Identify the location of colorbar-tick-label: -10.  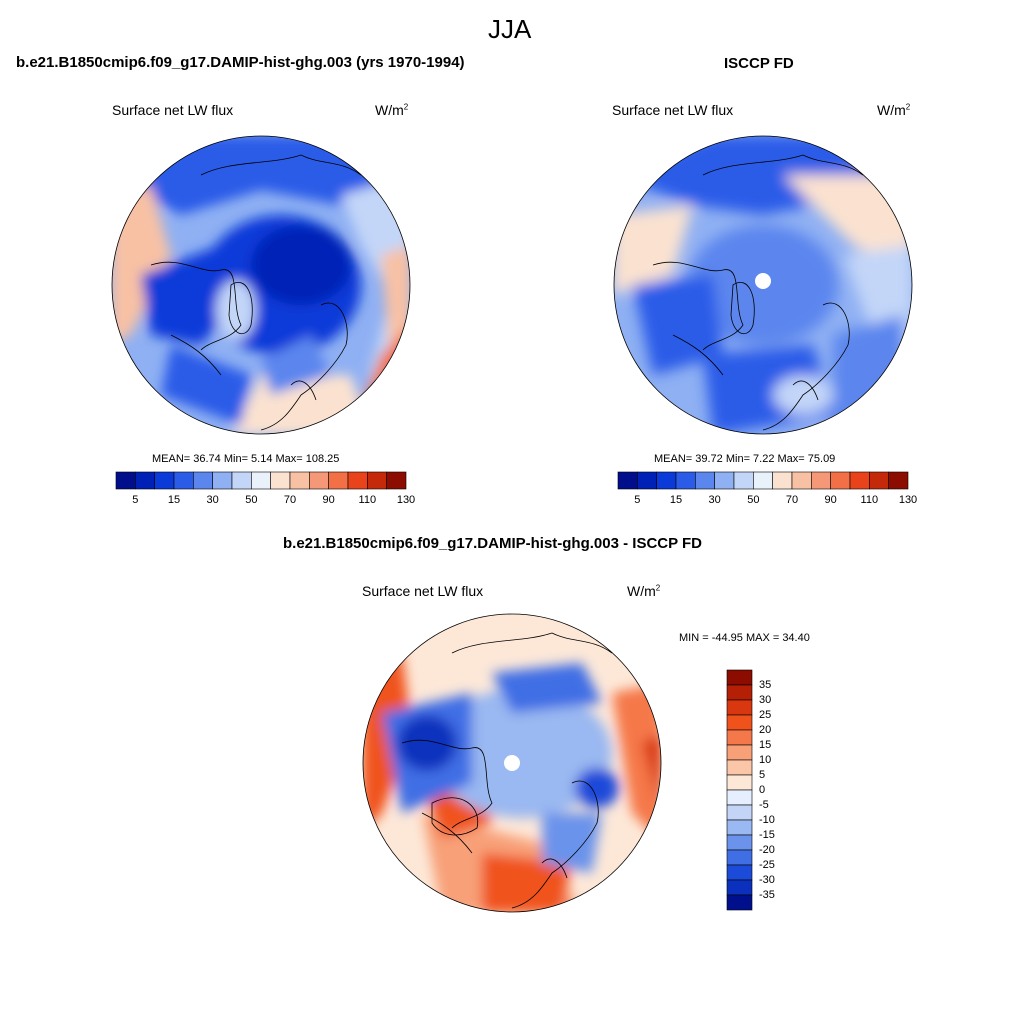
(767, 819).